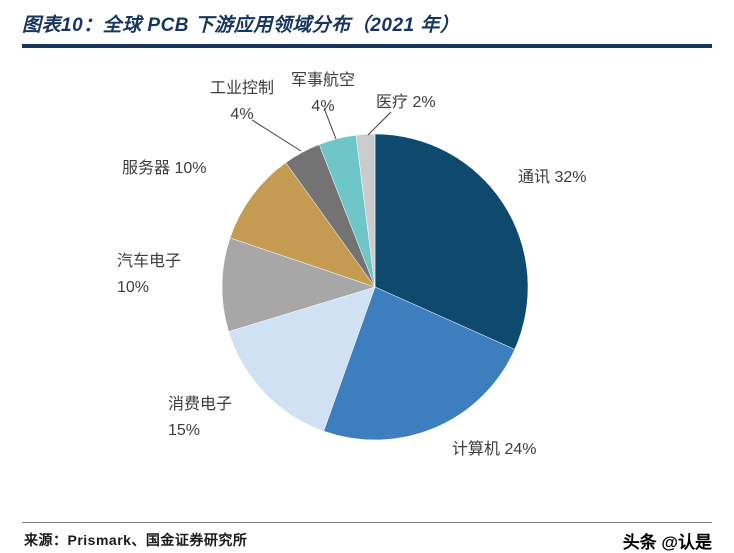  Describe the element at coordinates (298, 284) in the screenshot. I see `pie-slice-automotive-electronics` at that location.